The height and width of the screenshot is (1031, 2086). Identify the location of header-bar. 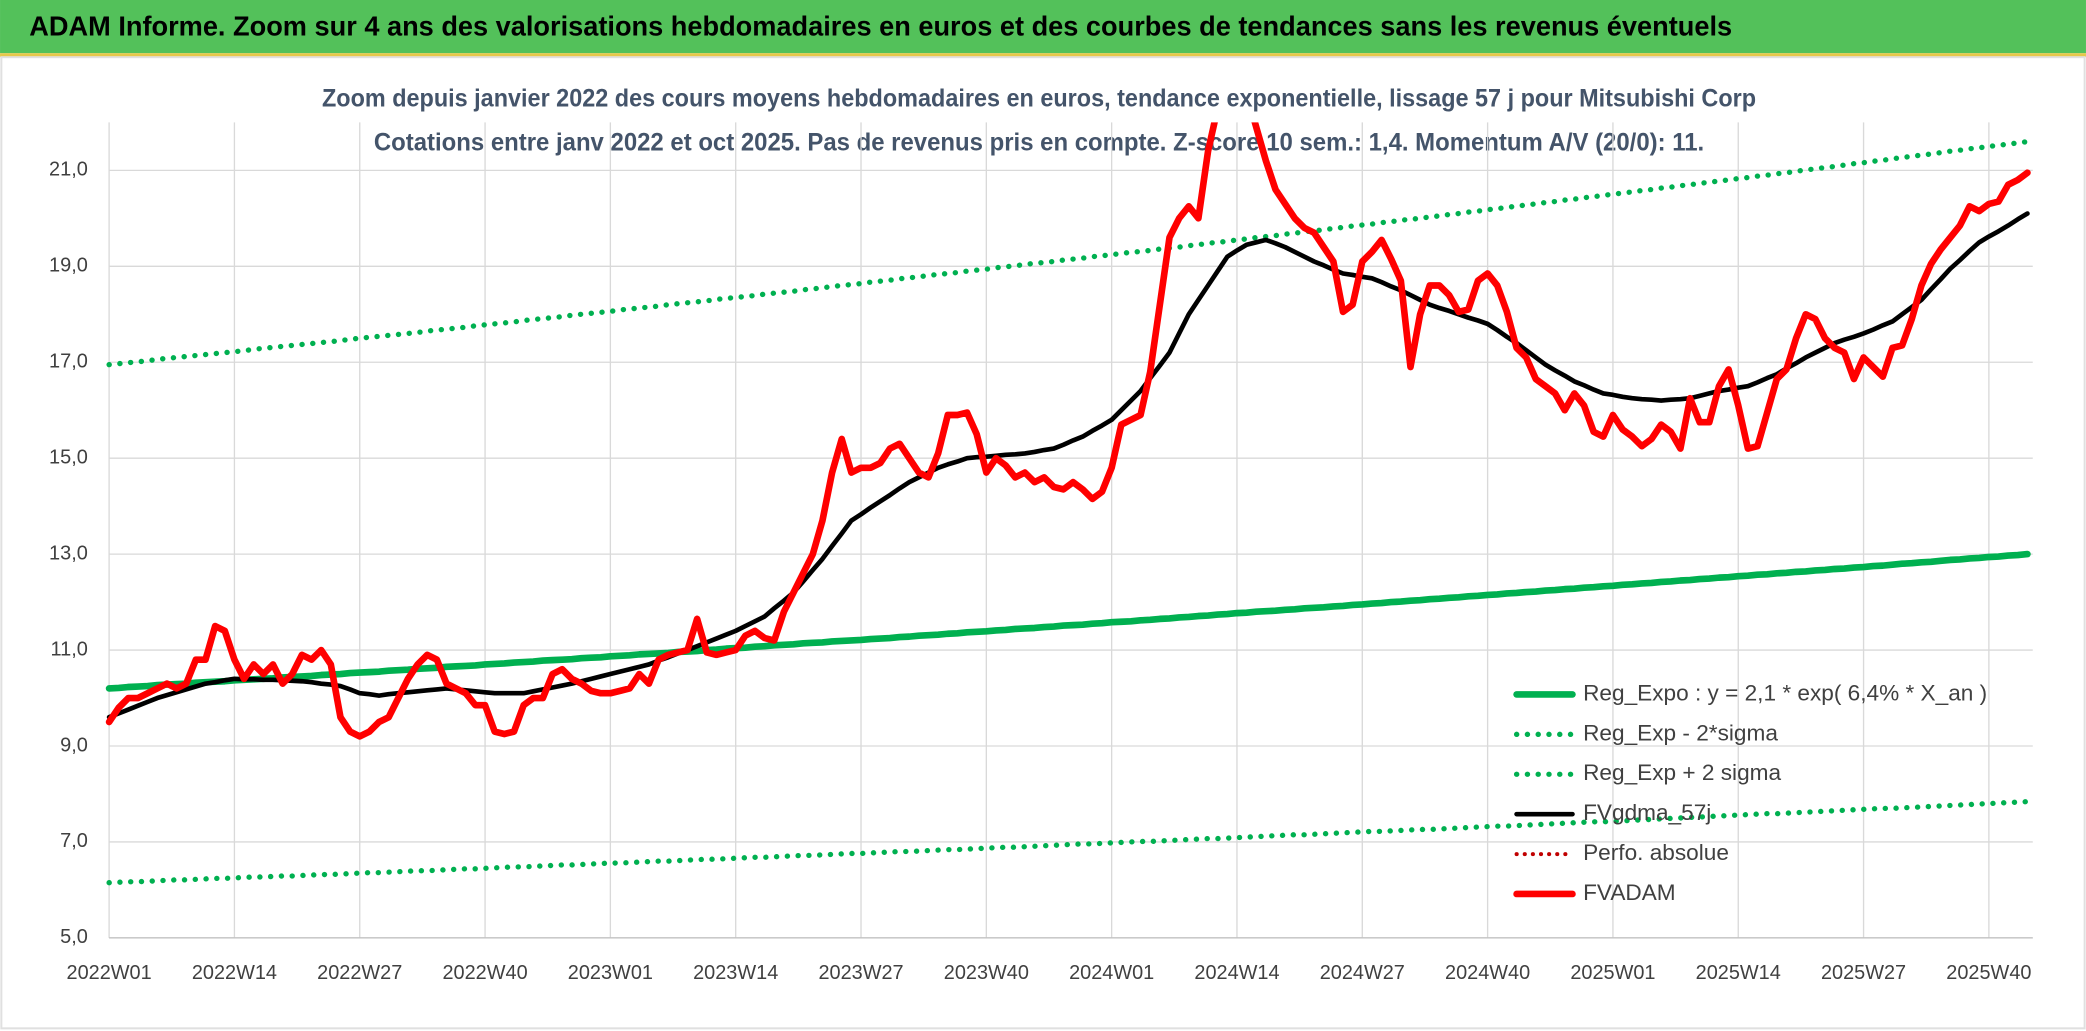
(1043, 27).